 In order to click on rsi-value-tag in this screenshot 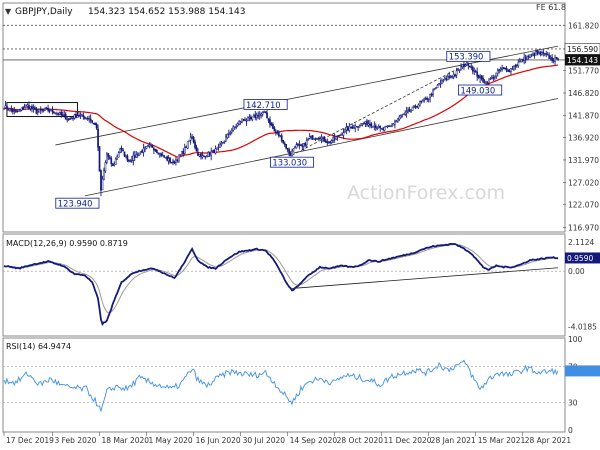, I will do `click(582, 371)`.